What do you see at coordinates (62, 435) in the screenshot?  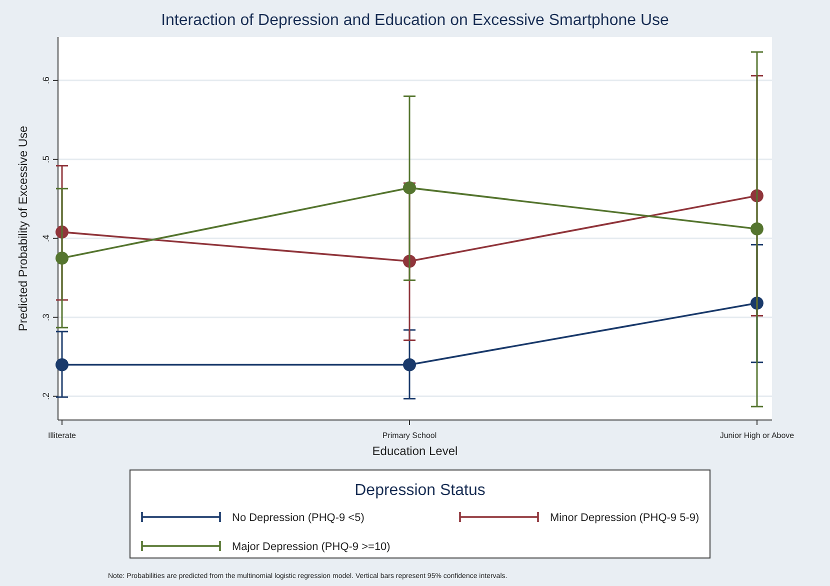 I see `x-tick-label: Illiterate` at bounding box center [62, 435].